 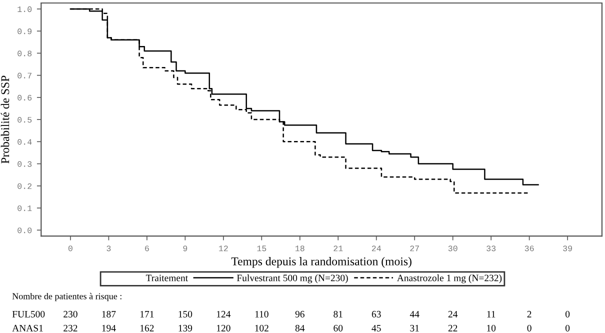 I want to click on y-tick-label: 0.5, so click(x=25, y=119).